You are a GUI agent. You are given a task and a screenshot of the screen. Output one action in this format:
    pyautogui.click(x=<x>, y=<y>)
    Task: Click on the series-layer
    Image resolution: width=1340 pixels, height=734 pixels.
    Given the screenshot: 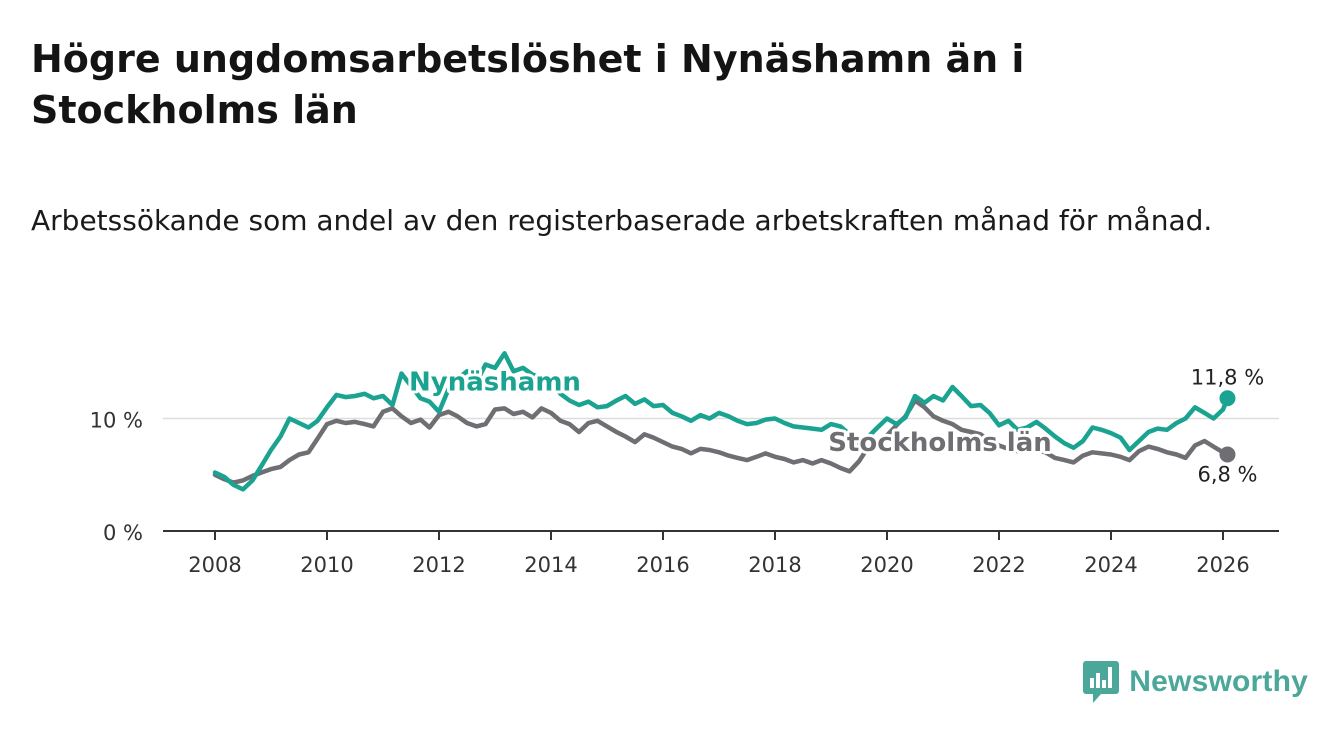 What is the action you would take?
    pyautogui.click(x=721, y=421)
    